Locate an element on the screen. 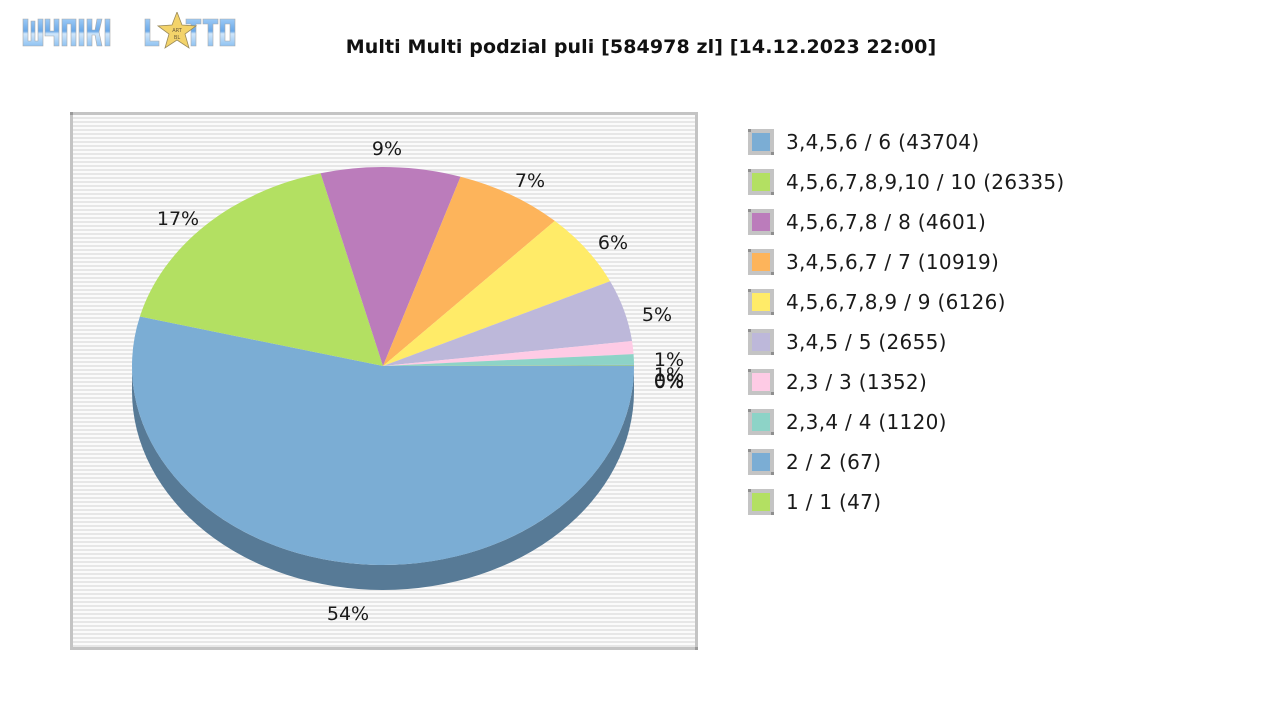 Image resolution: width=1280 pixels, height=720 pixels. legend-label: 1 / 1 (47) is located at coordinates (834, 502).